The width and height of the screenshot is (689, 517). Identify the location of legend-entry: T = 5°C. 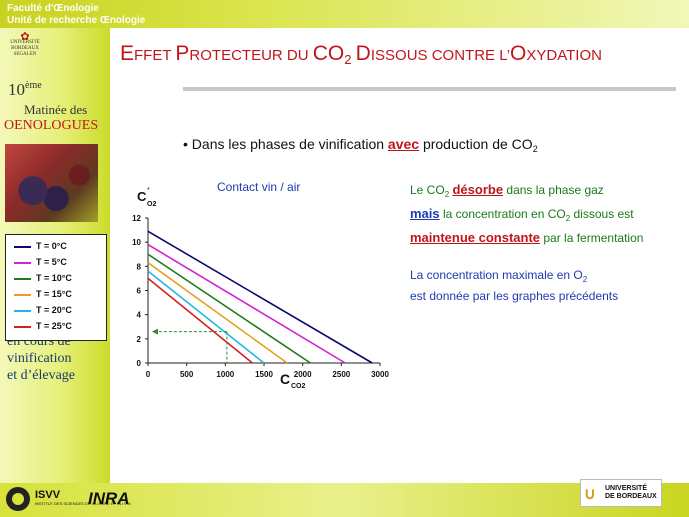
(40, 264).